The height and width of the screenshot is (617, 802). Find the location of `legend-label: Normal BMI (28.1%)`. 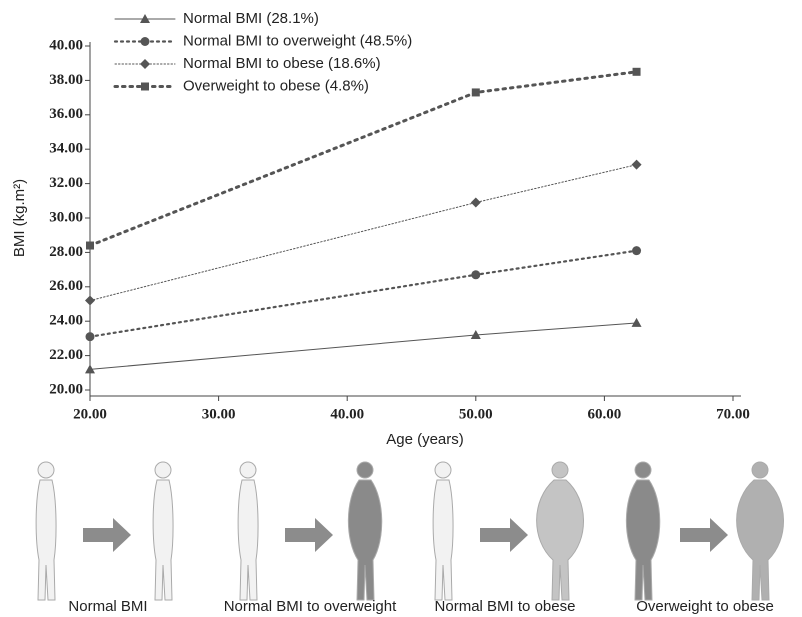

legend-label: Normal BMI (28.1%) is located at coordinates (251, 18).